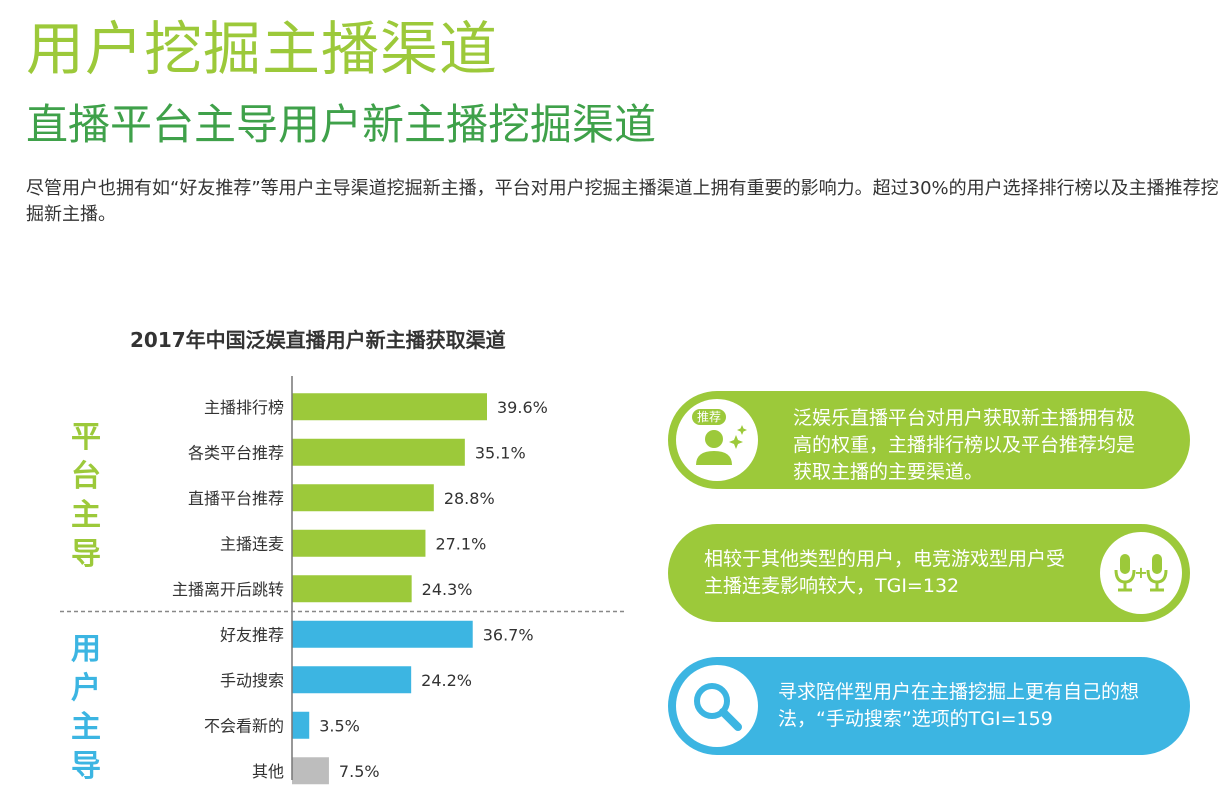  I want to click on category-label-3: 主播连麦, so click(252, 543).